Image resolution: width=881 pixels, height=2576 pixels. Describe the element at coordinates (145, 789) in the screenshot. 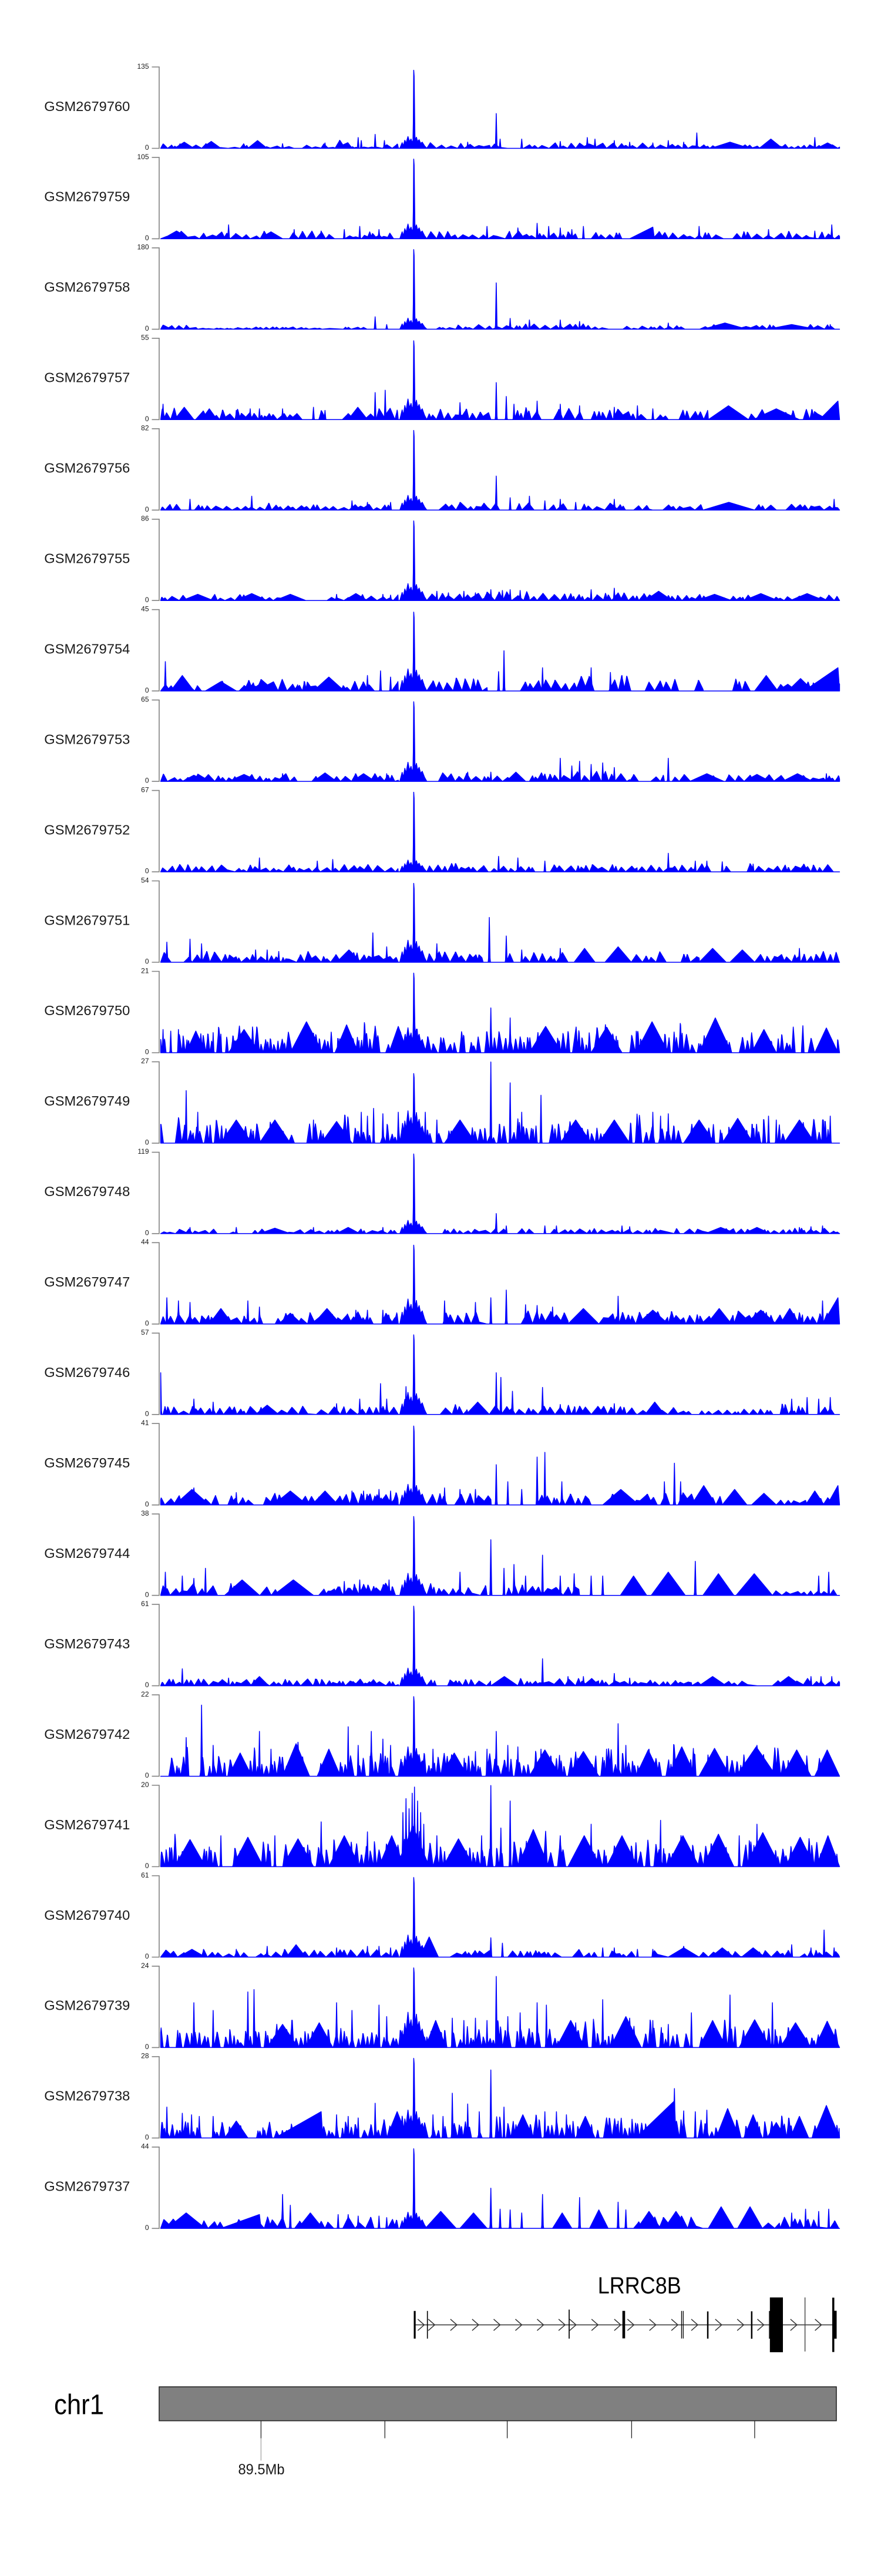

I see `svg-text: 67` at that location.